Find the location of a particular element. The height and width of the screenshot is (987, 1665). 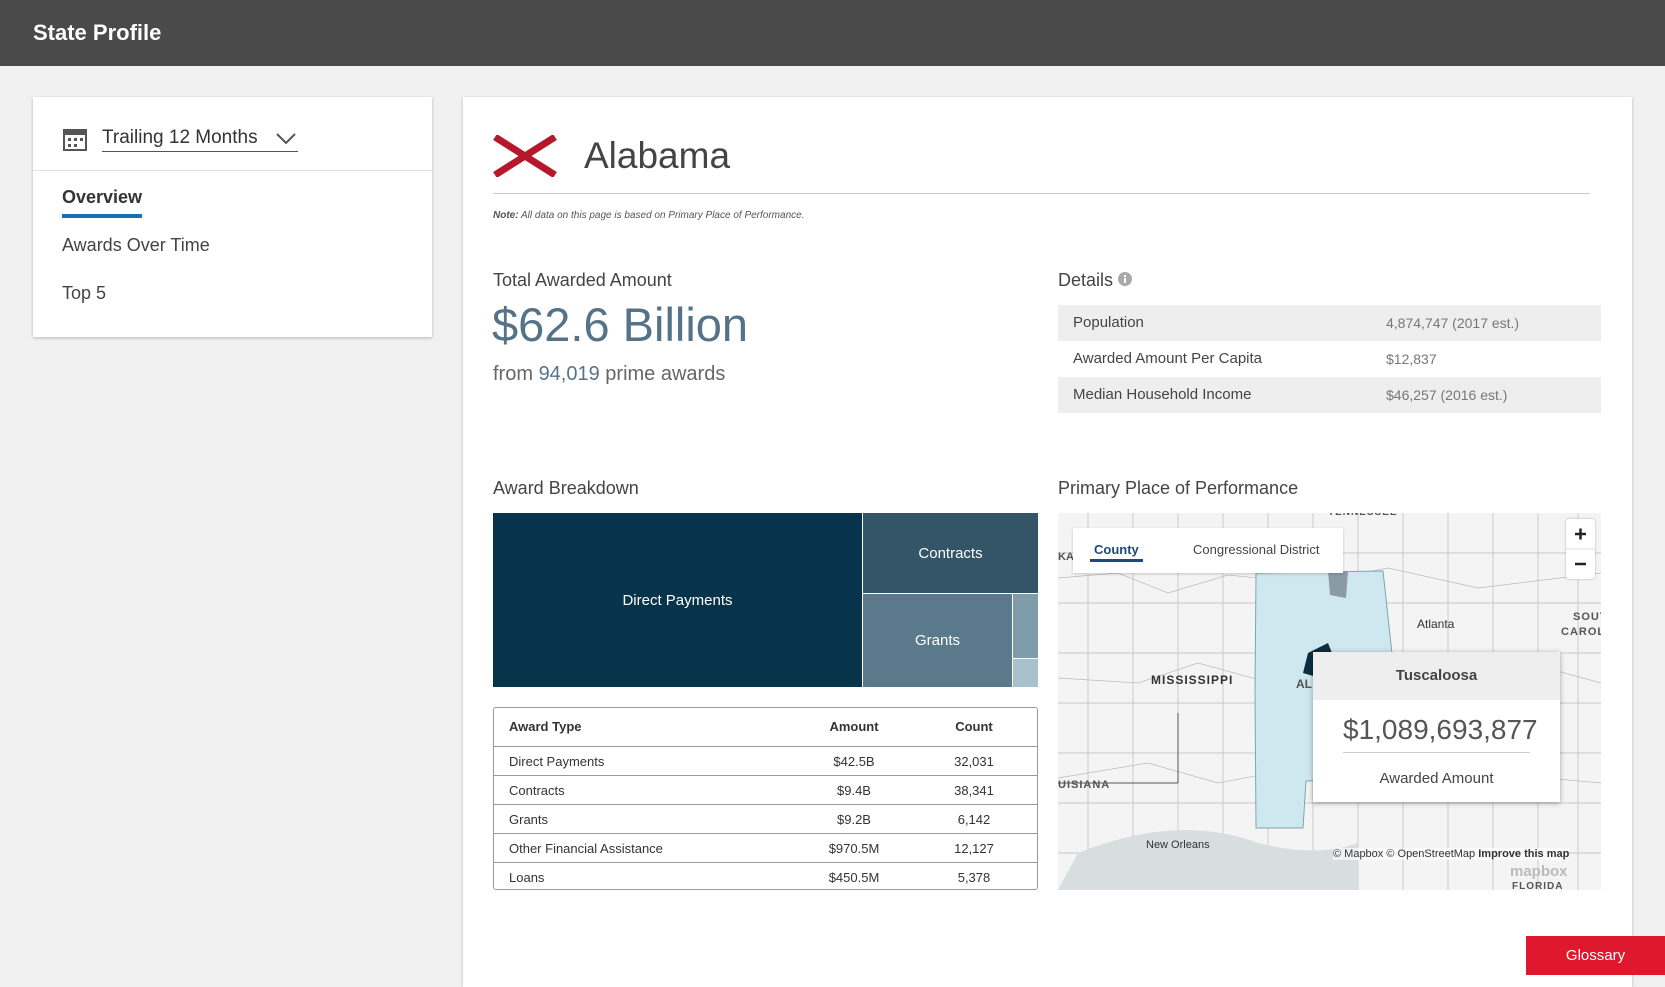

map-label: SOUT is located at coordinates (1587, 617).